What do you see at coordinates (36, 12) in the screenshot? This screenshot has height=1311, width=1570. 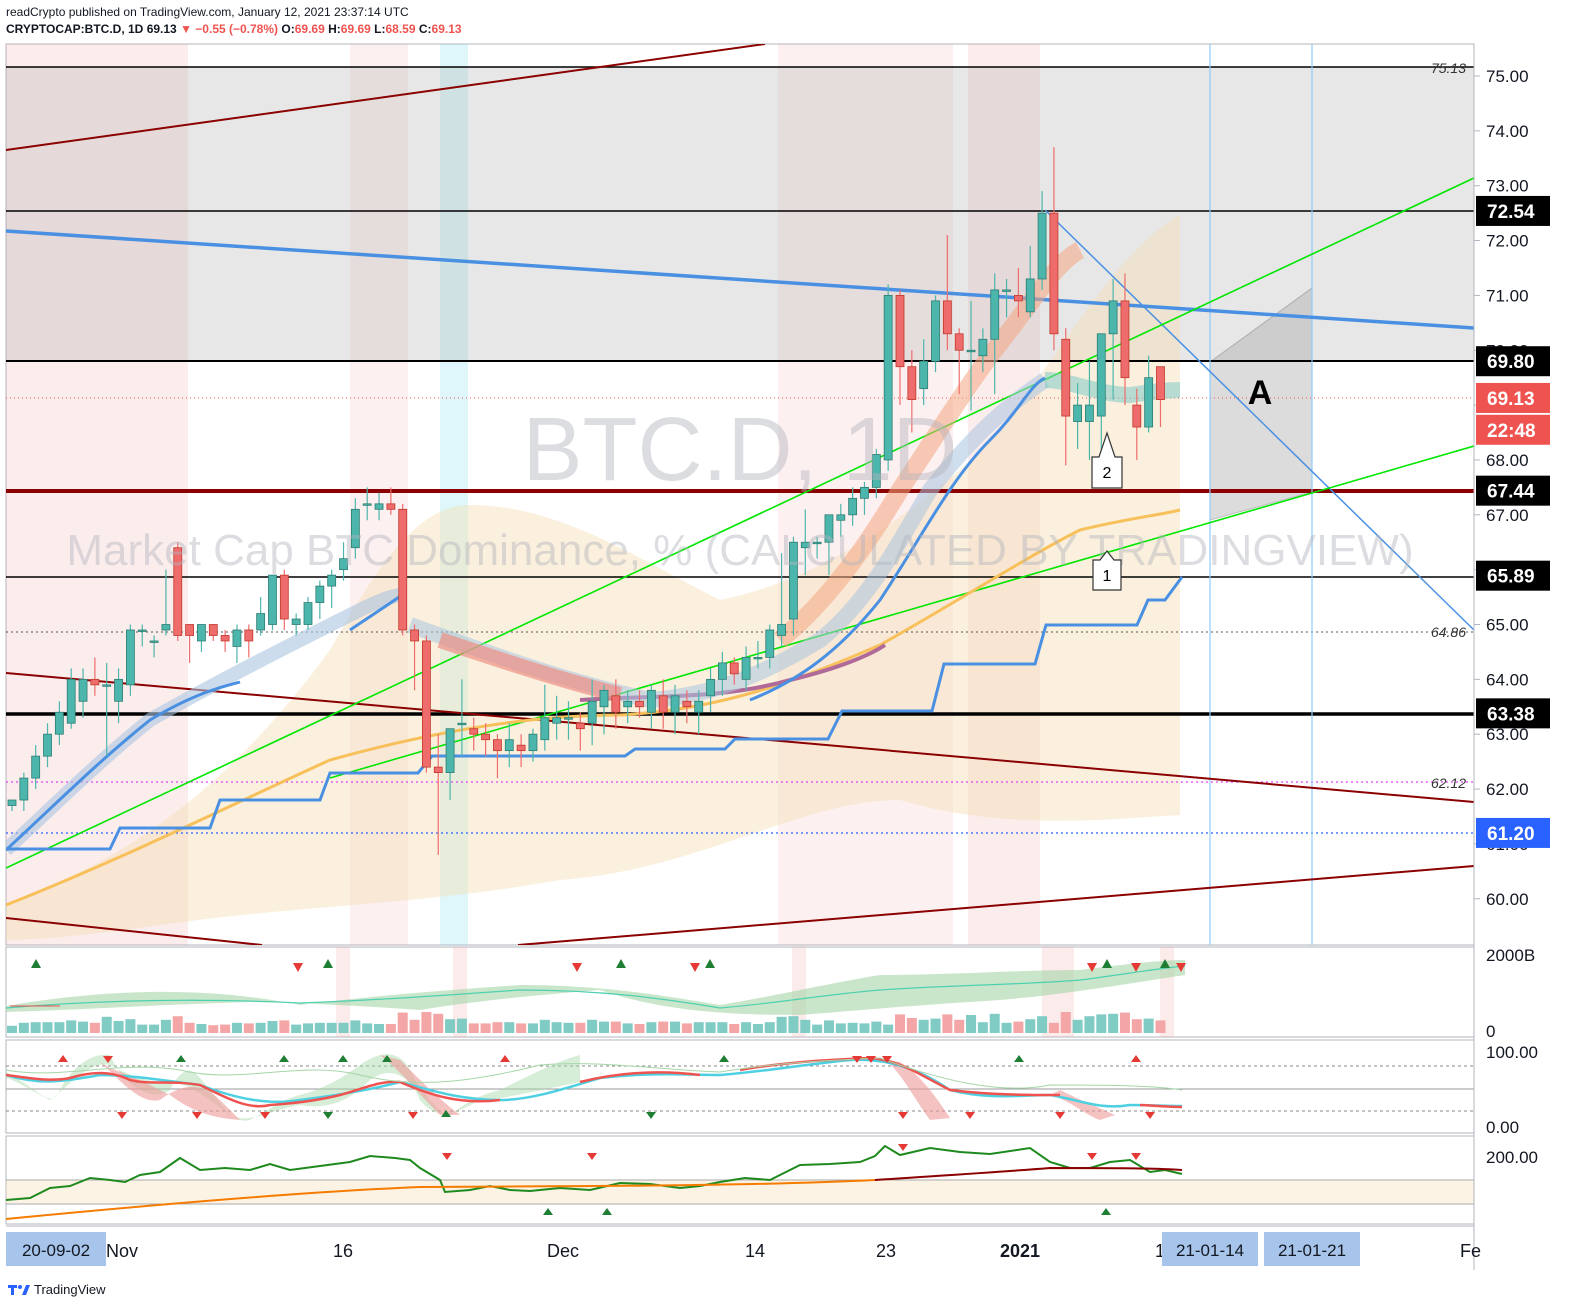 I see `publisher-name: readCrypto` at bounding box center [36, 12].